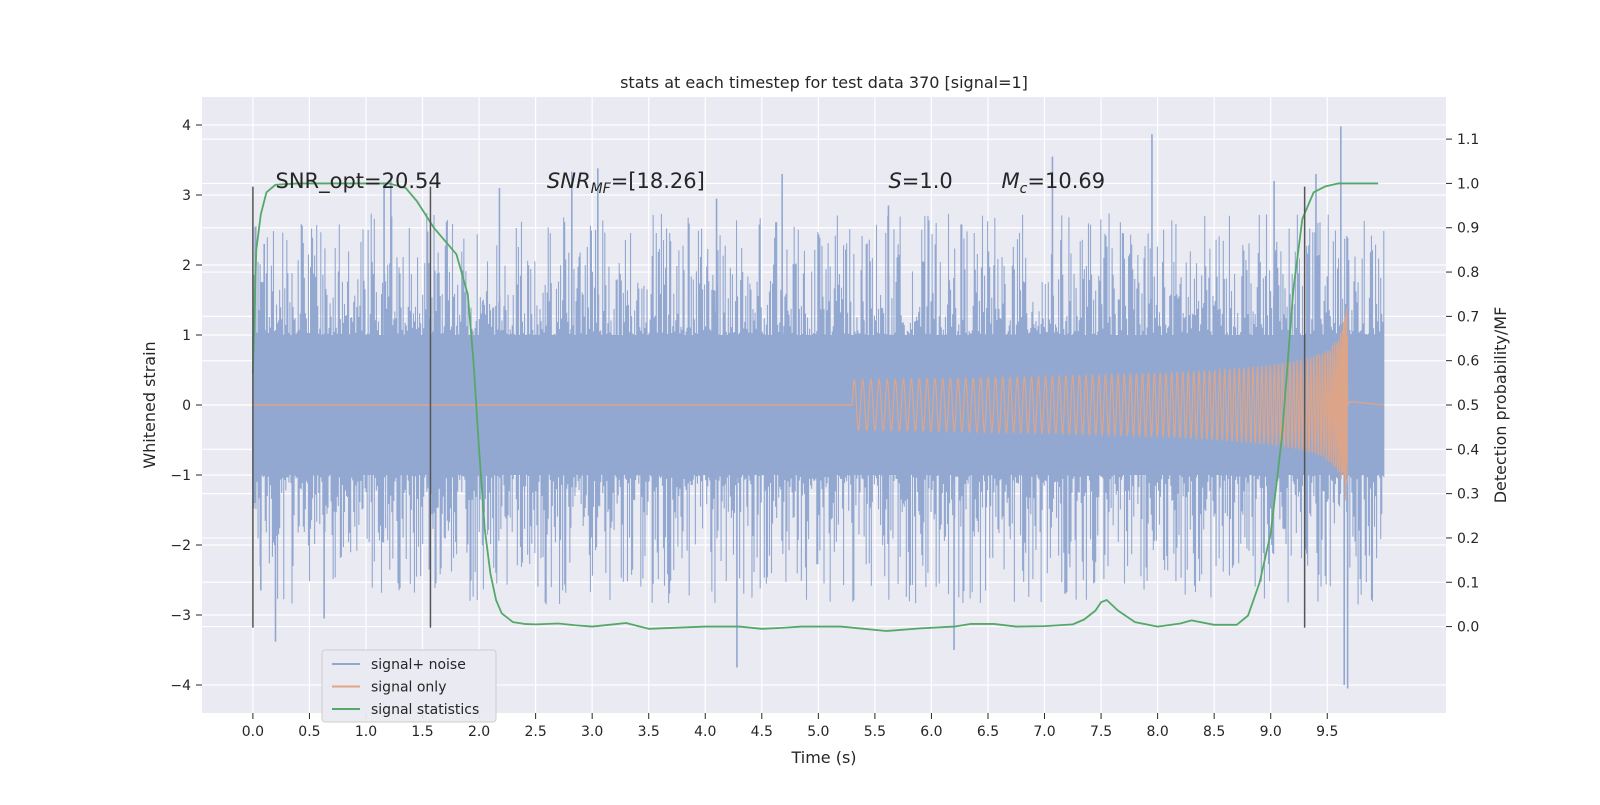 Image resolution: width=1600 pixels, height=805 pixels. I want to click on x-tick-label: 5.5, so click(875, 732).